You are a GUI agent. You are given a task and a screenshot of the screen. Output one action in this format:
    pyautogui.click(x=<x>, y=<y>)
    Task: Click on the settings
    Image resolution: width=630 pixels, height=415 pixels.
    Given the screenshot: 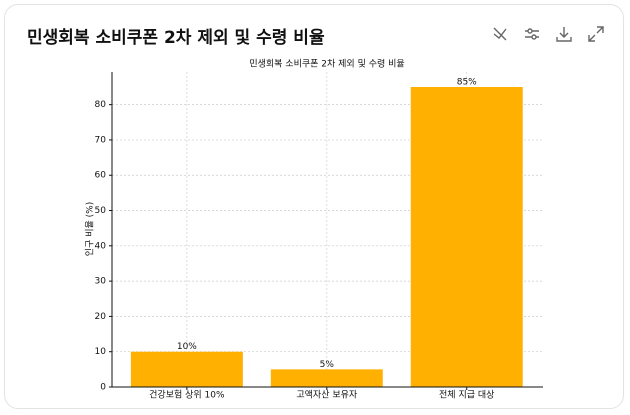 What is the action you would take?
    pyautogui.click(x=532, y=34)
    